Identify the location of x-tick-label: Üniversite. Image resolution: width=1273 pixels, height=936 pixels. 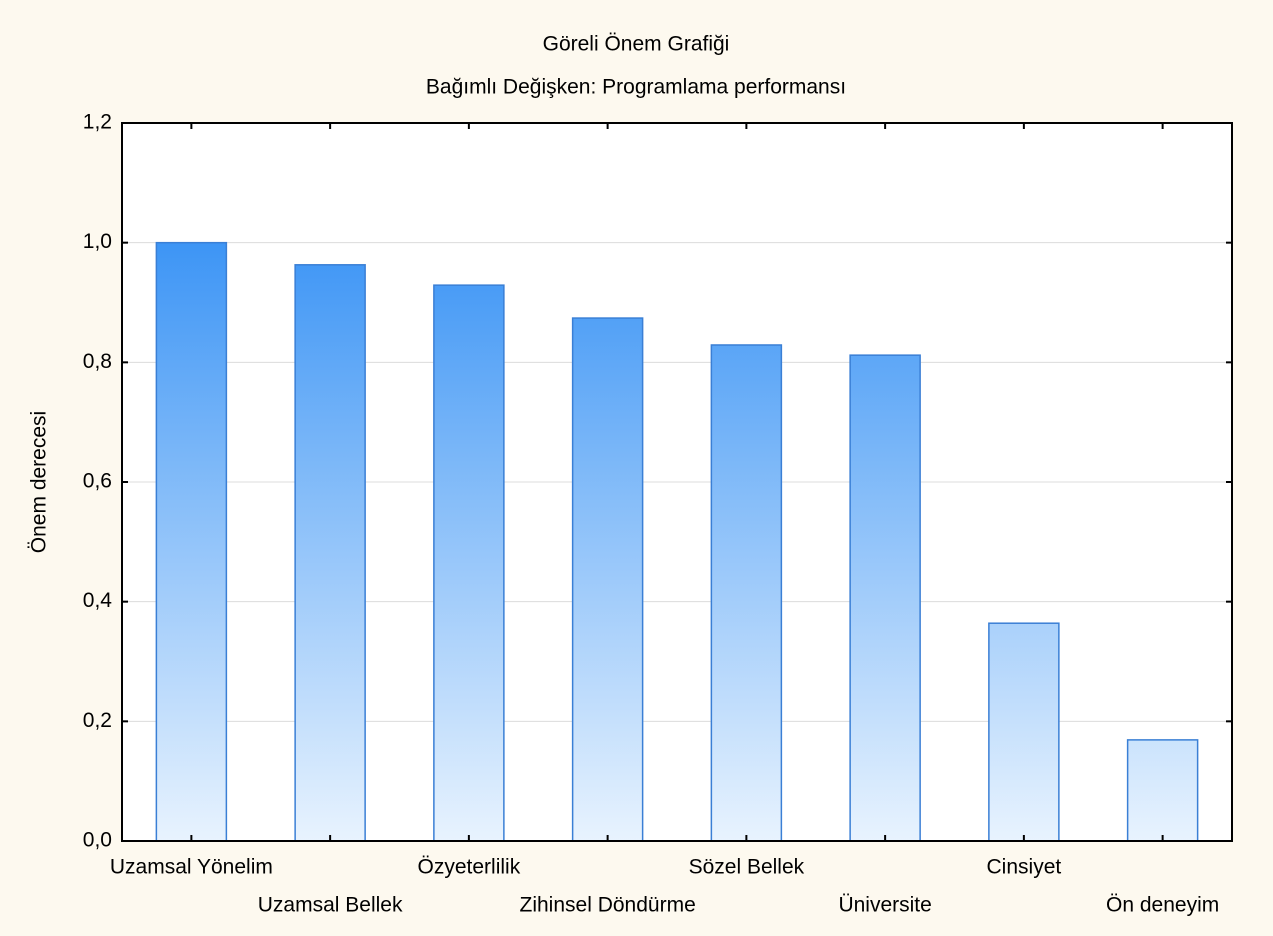
(884, 905).